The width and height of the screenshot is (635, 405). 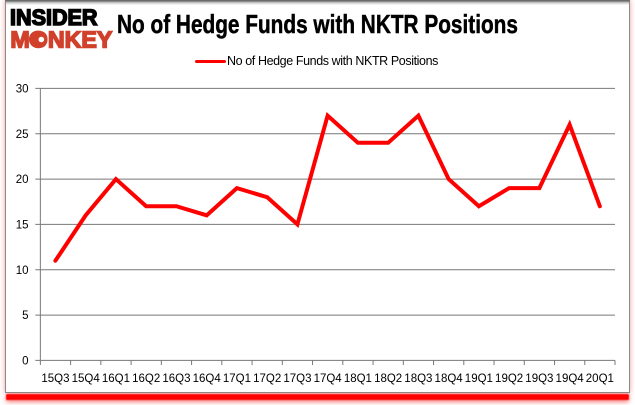 What do you see at coordinates (176, 379) in the screenshot?
I see `svg-text: 16Q3` at bounding box center [176, 379].